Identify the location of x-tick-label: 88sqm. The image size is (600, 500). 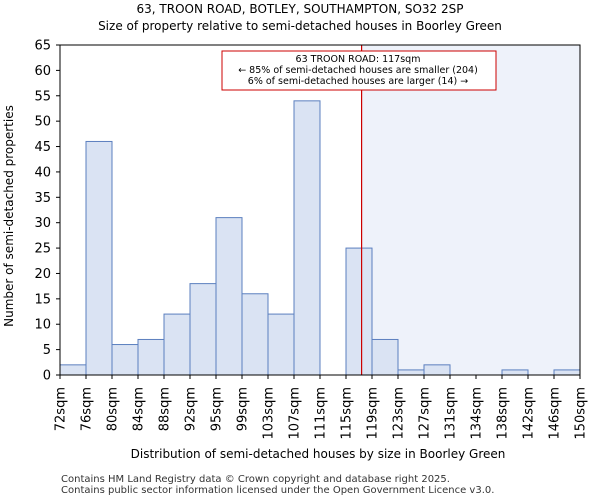
(165, 409).